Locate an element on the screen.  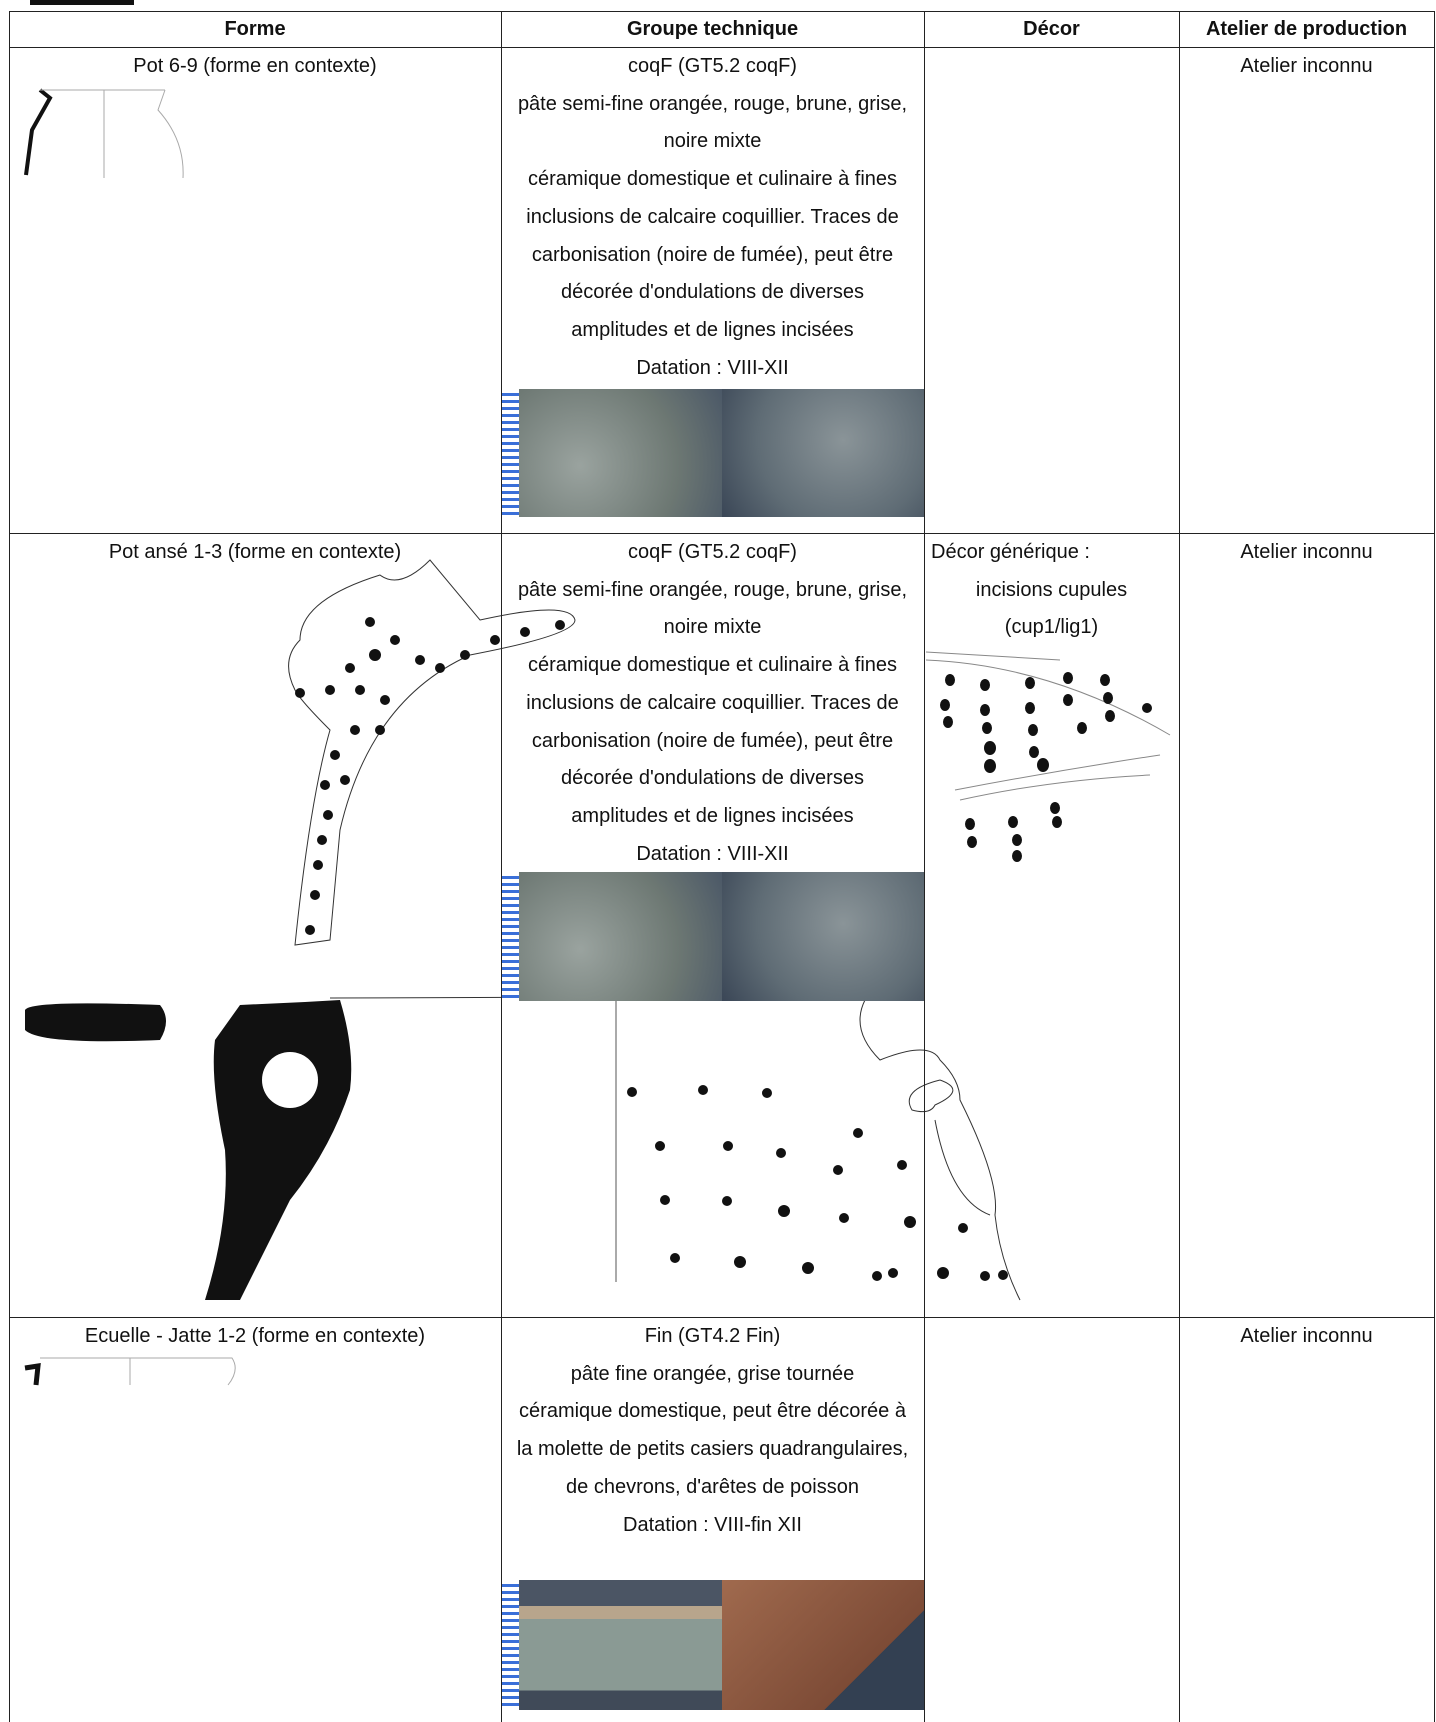
decor-text: (cup1/lig1) is located at coordinates (1051, 627).